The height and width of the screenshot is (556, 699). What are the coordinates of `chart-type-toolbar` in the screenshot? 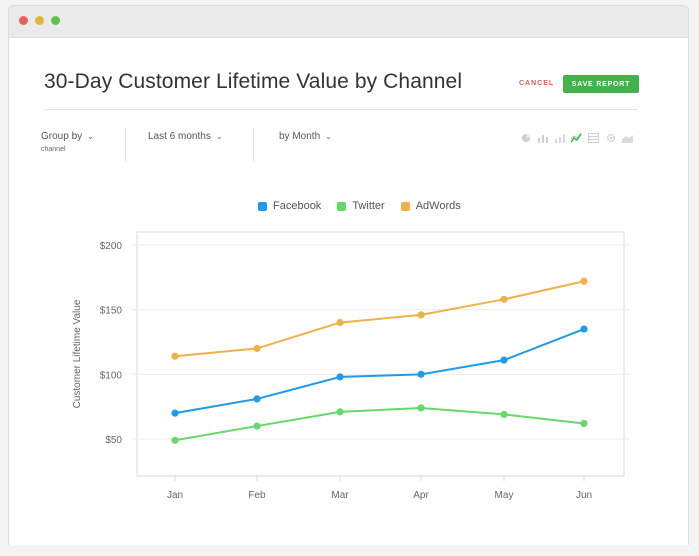 It's located at (576, 137).